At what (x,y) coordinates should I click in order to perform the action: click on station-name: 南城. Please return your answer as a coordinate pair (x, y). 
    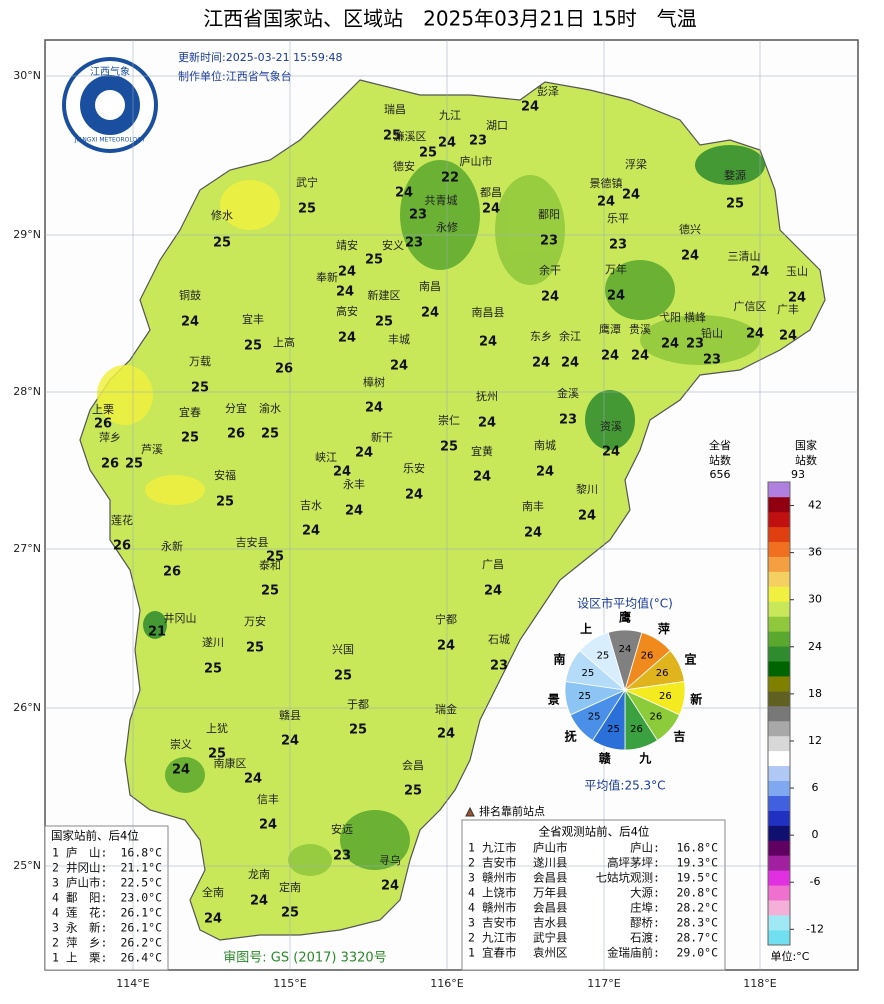
    Looking at the image, I should click on (545, 445).